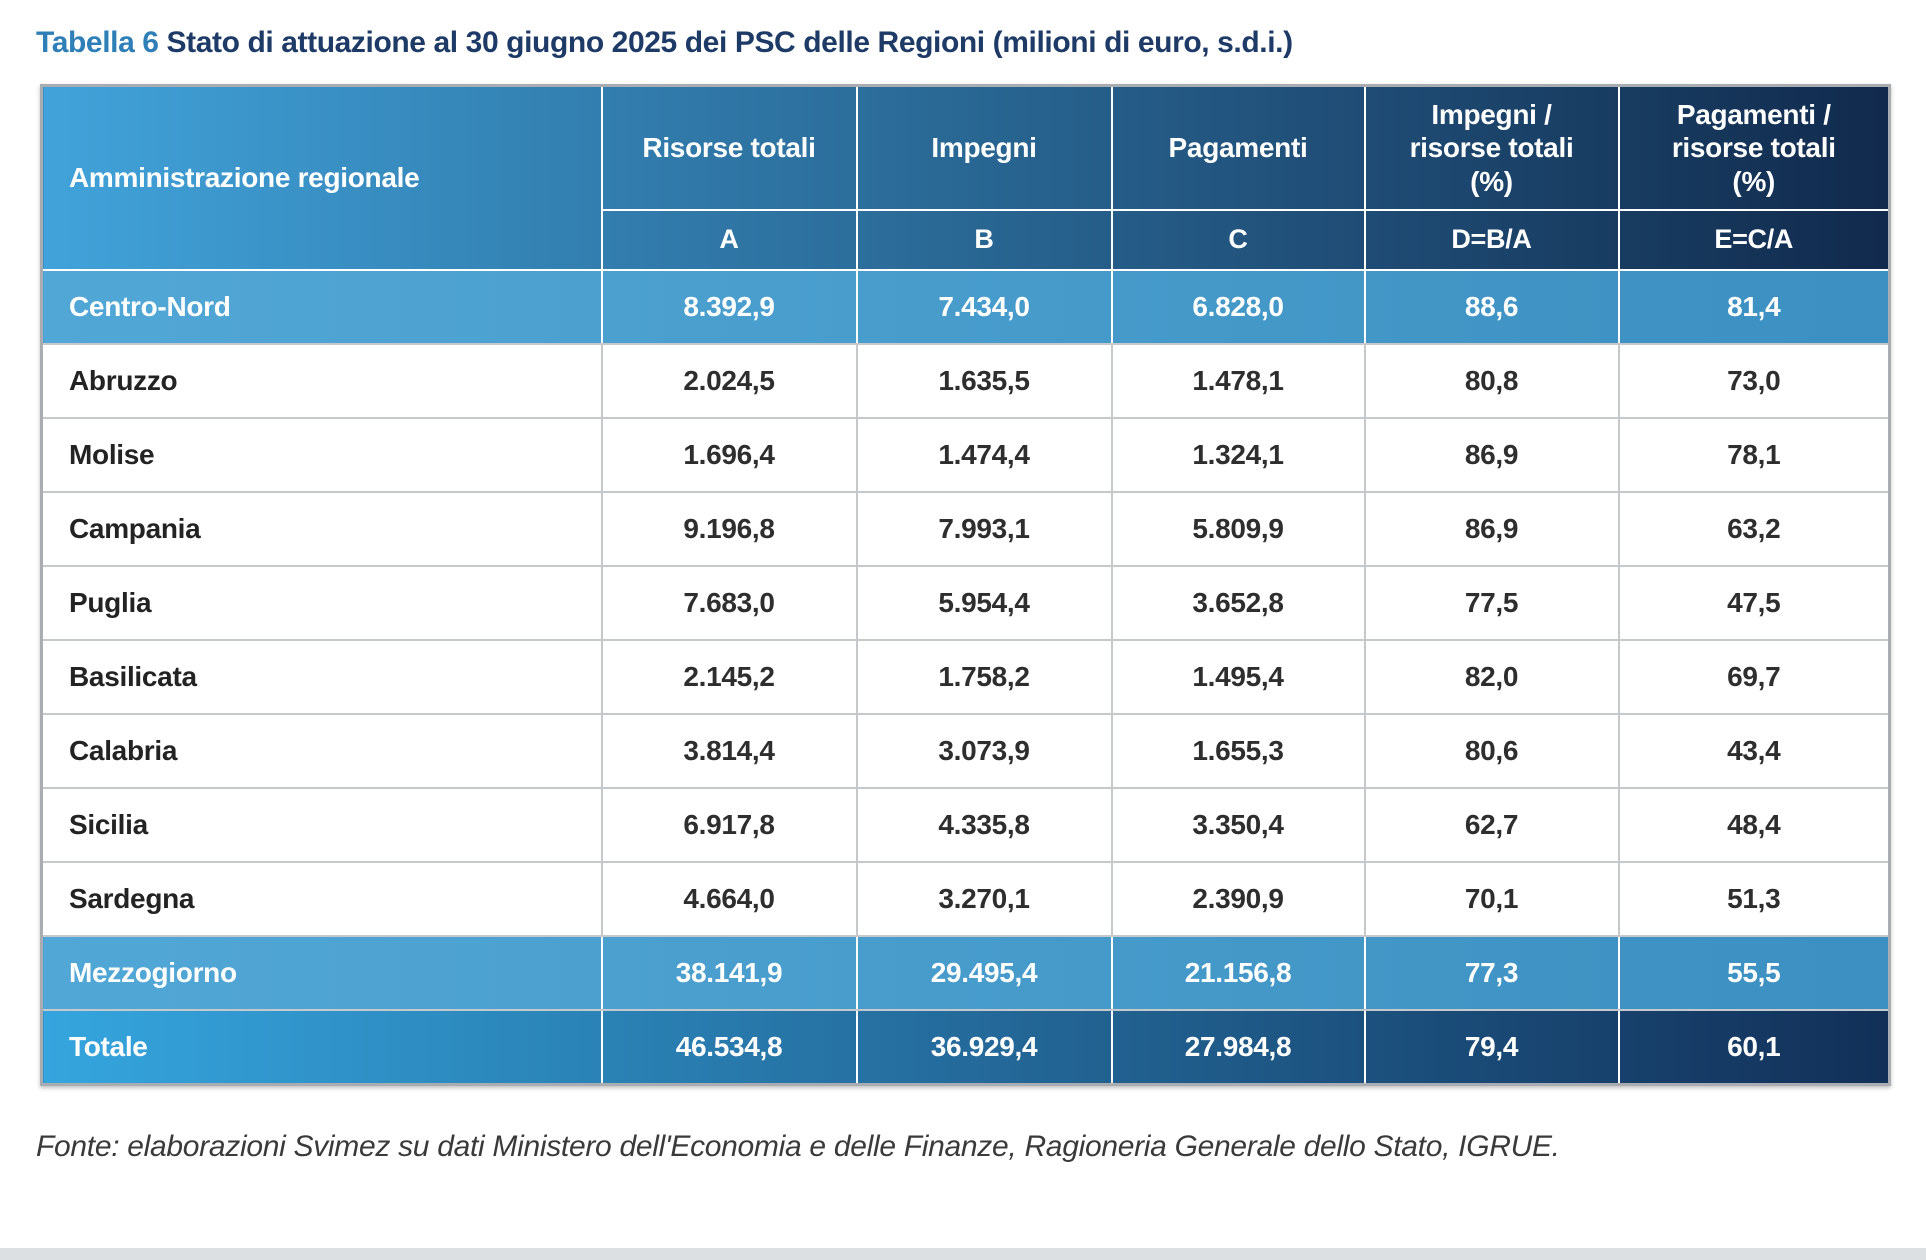 Image resolution: width=1926 pixels, height=1260 pixels. What do you see at coordinates (1491, 825) in the screenshot?
I see `value-cell: 62,7` at bounding box center [1491, 825].